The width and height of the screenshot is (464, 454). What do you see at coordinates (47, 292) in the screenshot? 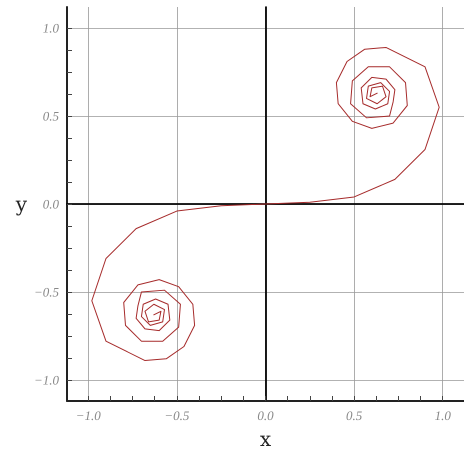
I see `y-tick-label: −0.5` at bounding box center [47, 292].